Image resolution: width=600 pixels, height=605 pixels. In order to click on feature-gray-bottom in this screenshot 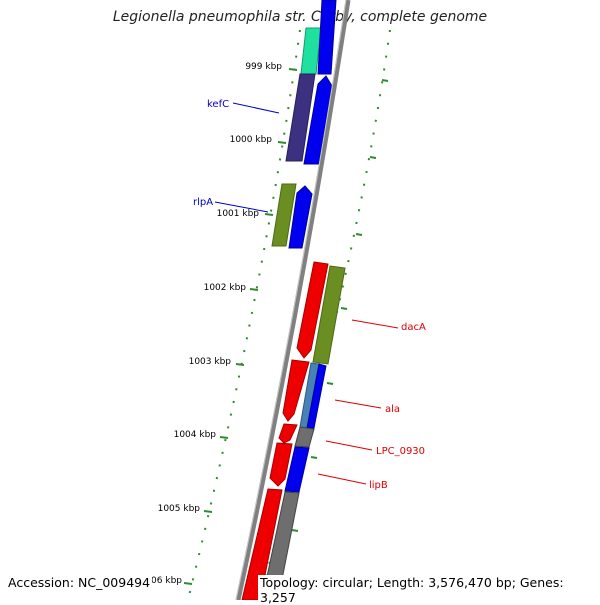, I will do `click(280, 545)`.